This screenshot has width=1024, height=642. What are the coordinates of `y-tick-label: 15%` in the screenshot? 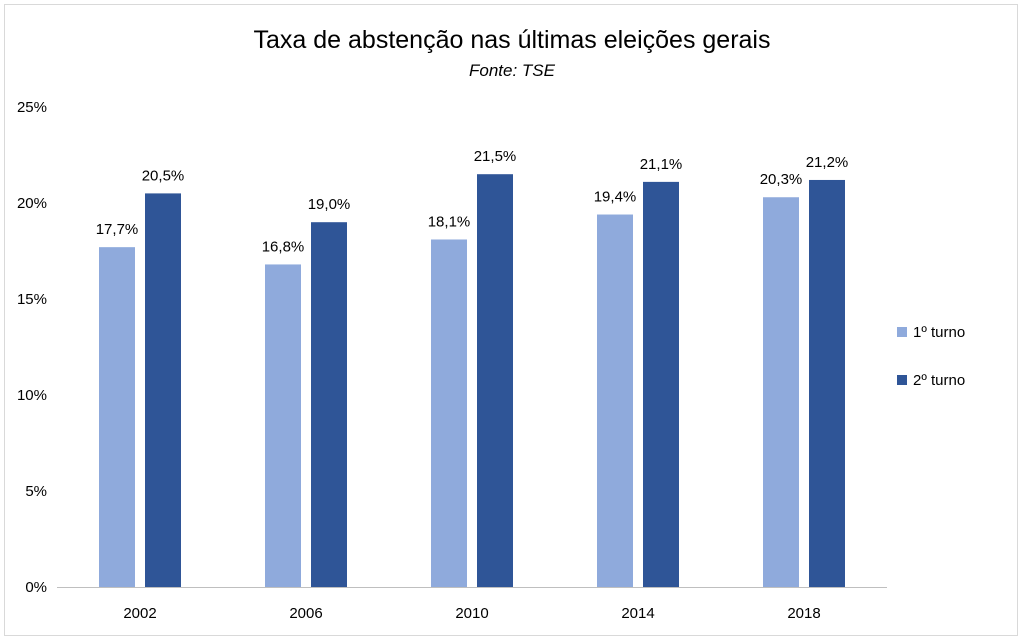 It's located at (32, 299).